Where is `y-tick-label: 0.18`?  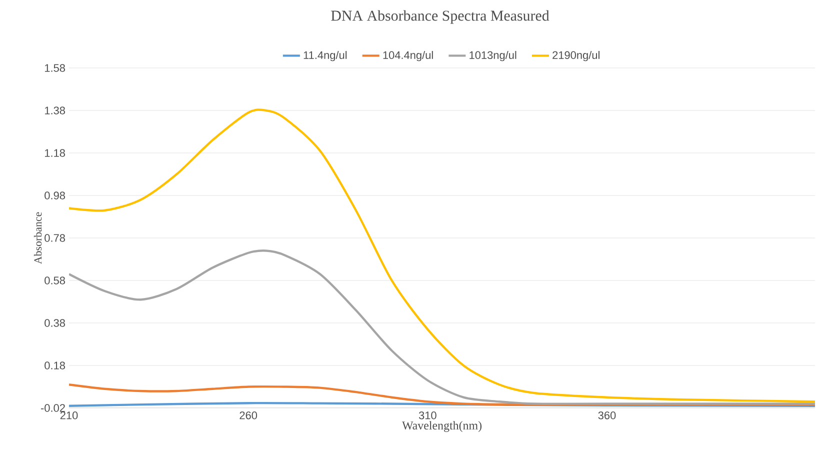 y-tick-label: 0.18 is located at coordinates (55, 366).